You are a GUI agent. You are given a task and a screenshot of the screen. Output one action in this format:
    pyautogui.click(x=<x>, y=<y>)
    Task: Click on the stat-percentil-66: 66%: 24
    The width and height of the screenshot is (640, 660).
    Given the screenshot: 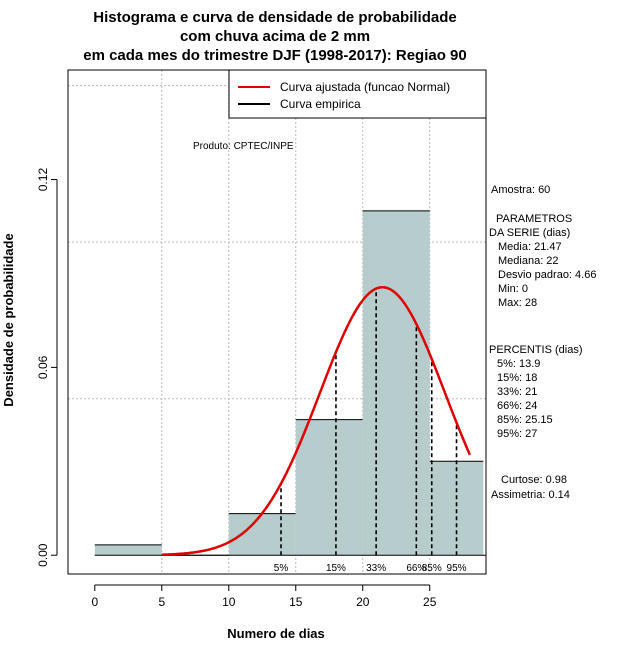 What is the action you would take?
    pyautogui.click(x=517, y=406)
    